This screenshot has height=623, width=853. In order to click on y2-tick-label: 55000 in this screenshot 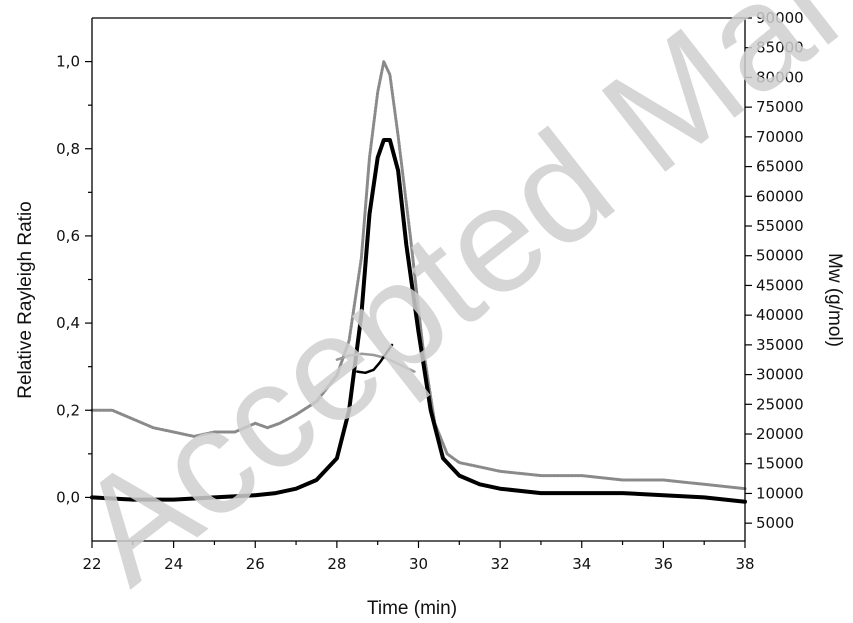, I will do `click(780, 226)`.